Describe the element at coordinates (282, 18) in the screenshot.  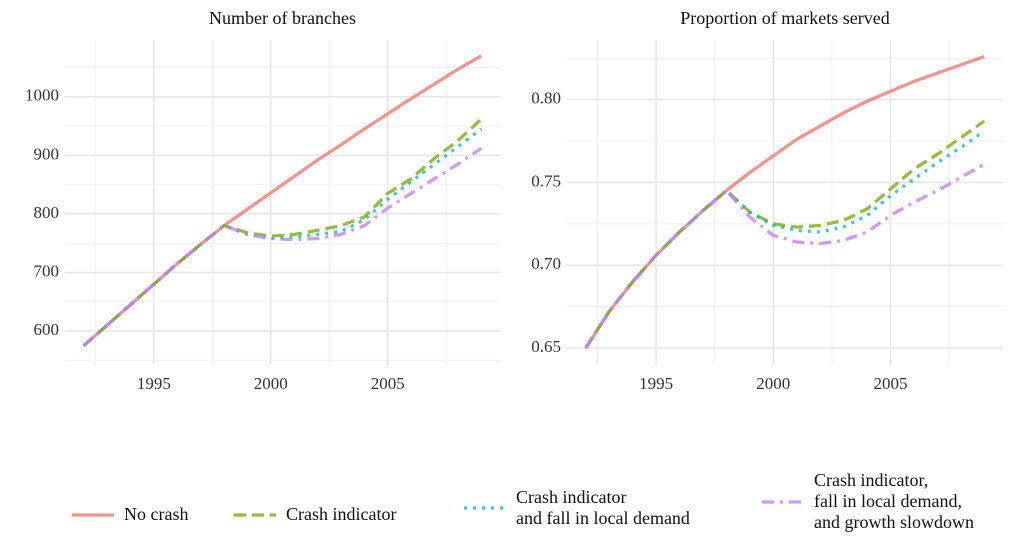
I see `chart-title: Number of branches` at that location.